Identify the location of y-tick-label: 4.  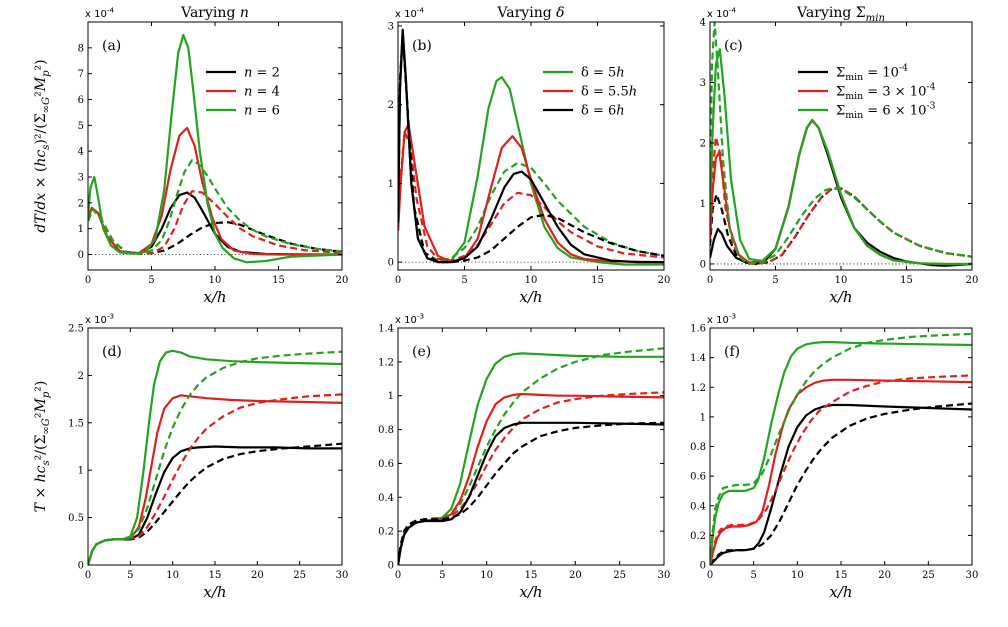
(81, 152).